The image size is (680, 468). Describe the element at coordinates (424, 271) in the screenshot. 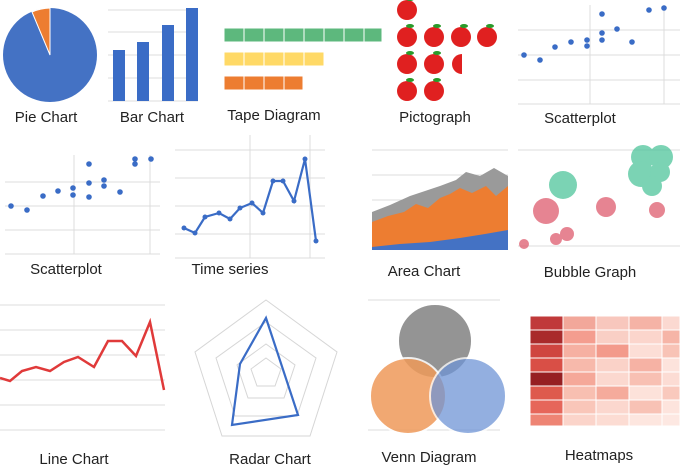

I see `caption: Area Chart` at that location.